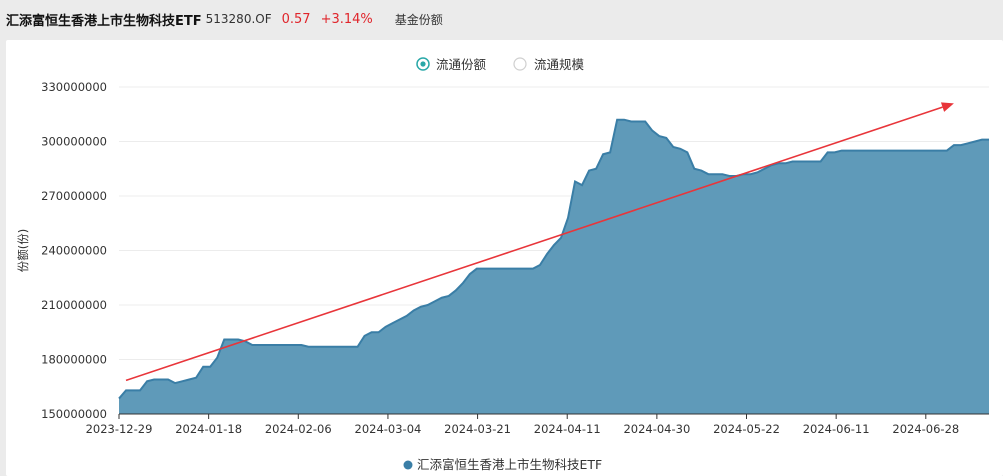  What do you see at coordinates (346, 19) in the screenshot?
I see `fund-change: +3.14%` at bounding box center [346, 19].